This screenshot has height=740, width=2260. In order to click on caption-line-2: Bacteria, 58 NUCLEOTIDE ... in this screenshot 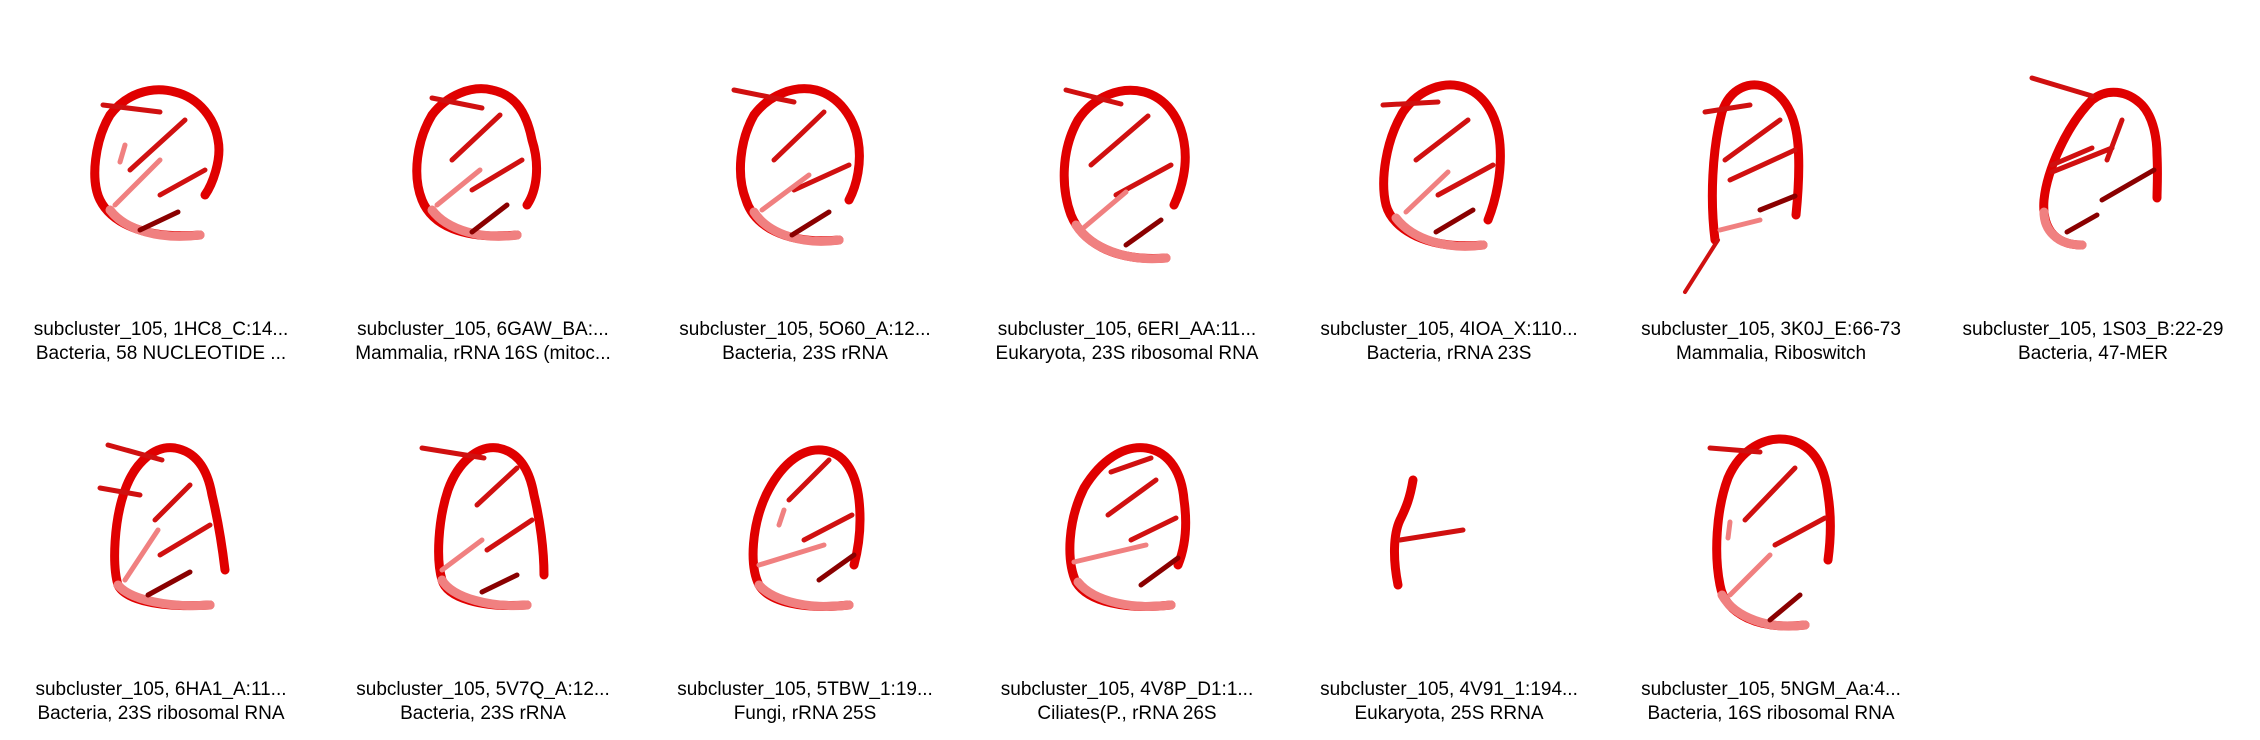, I will do `click(161, 353)`.